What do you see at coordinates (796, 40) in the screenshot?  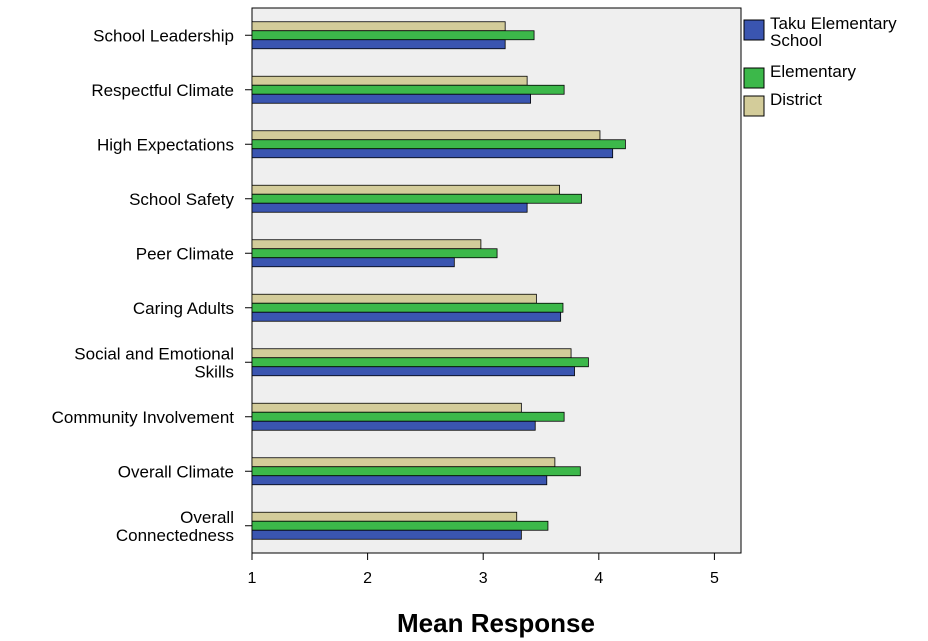 I see `legend-label: School` at bounding box center [796, 40].